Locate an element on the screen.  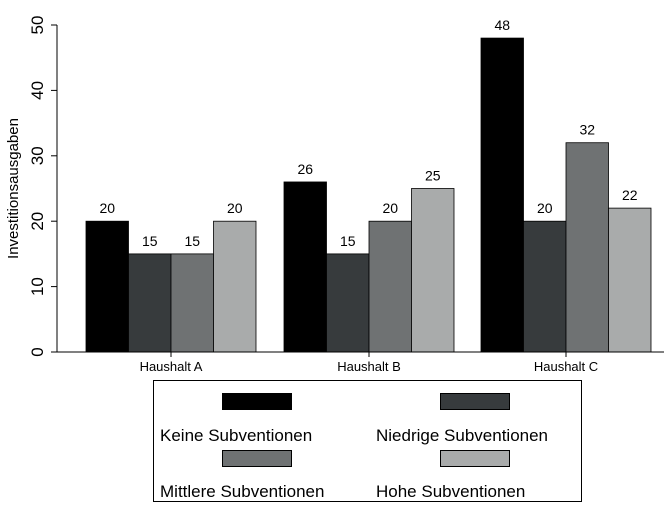
x-tick-label: Haushalt C is located at coordinates (566, 366).